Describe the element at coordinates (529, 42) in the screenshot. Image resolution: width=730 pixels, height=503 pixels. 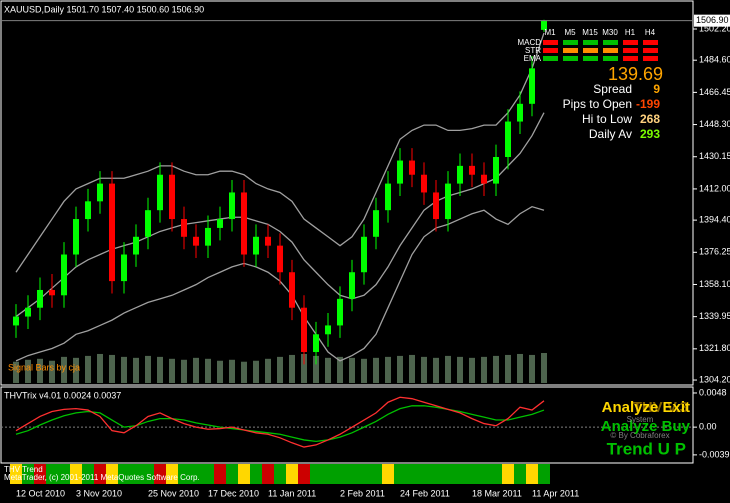
I see `signal-row-label: MACD` at that location.